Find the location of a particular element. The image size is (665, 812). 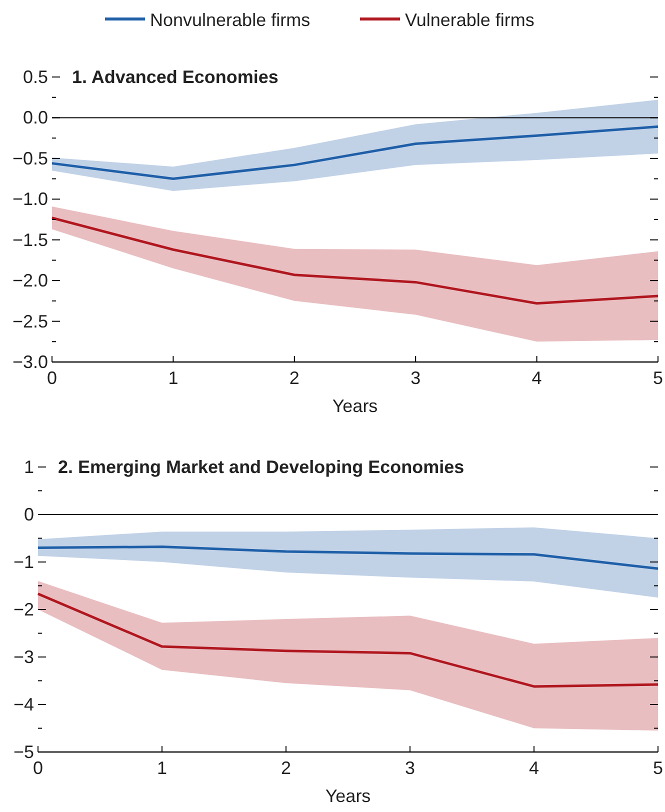

y-tick-label: −5 is located at coordinates (23, 752).